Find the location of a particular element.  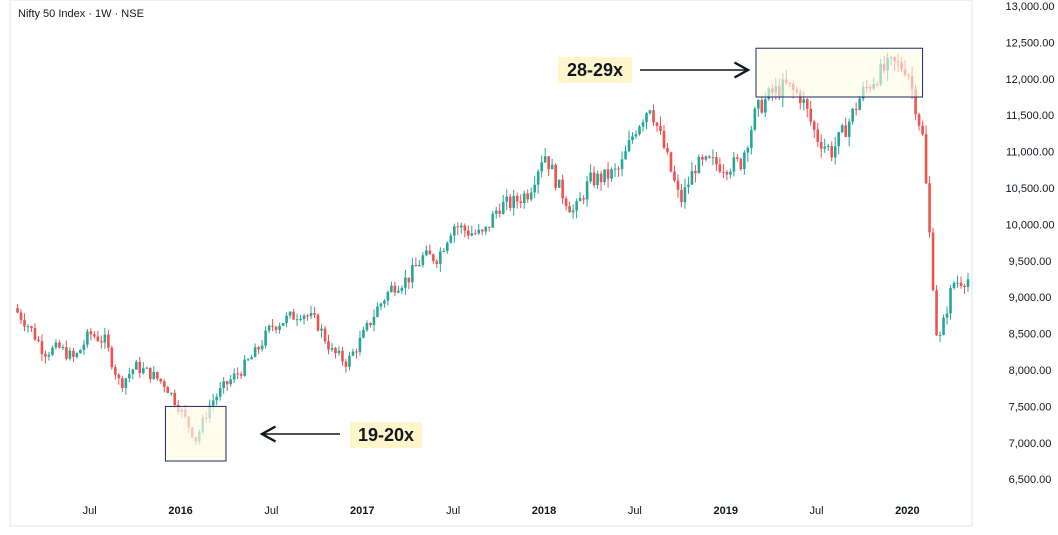

y-tick-label: 6,500.00 is located at coordinates (1030, 480).